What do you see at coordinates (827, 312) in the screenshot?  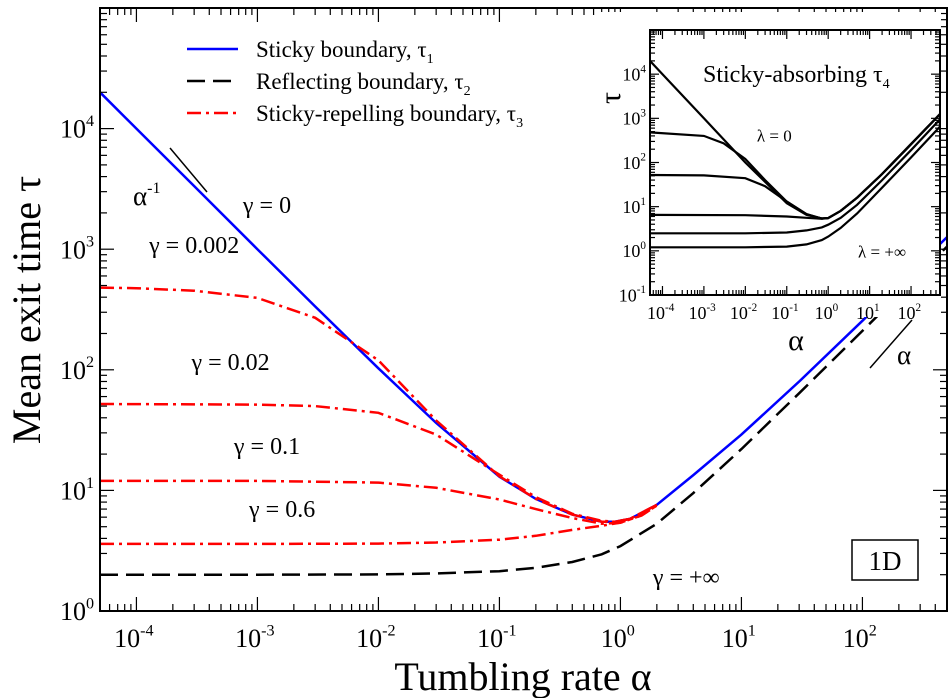 I see `inset-x-tick-label: 10⁰` at bounding box center [827, 312].